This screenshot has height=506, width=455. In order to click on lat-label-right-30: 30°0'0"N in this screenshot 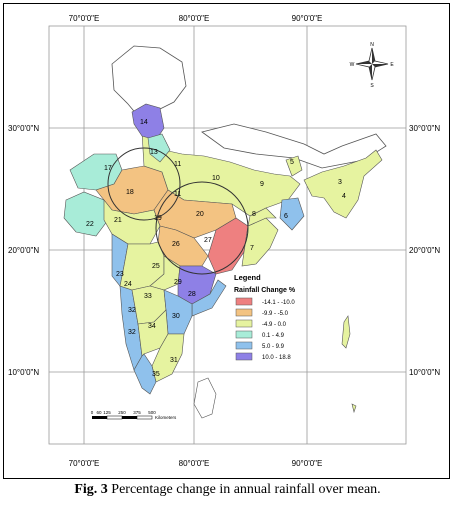, I will do `click(424, 128)`.